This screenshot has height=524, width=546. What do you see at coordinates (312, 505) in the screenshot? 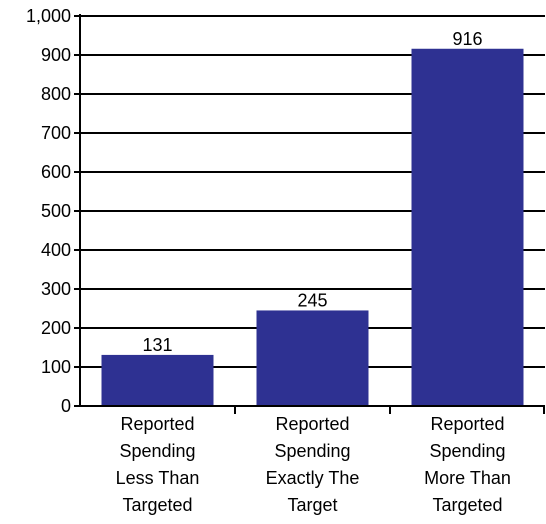
I see `x-category-label: Target` at bounding box center [312, 505].